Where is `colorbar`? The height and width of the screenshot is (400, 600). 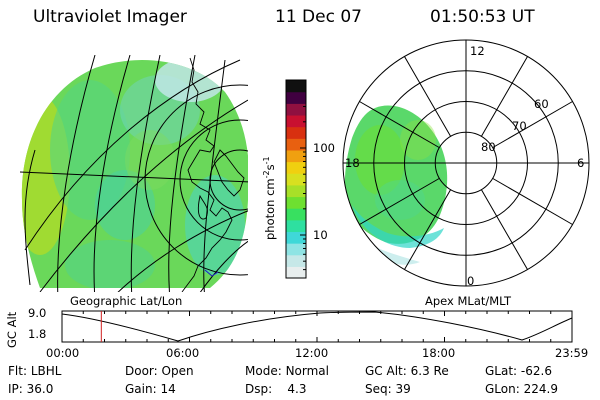
colorbar is located at coordinates (296, 179).